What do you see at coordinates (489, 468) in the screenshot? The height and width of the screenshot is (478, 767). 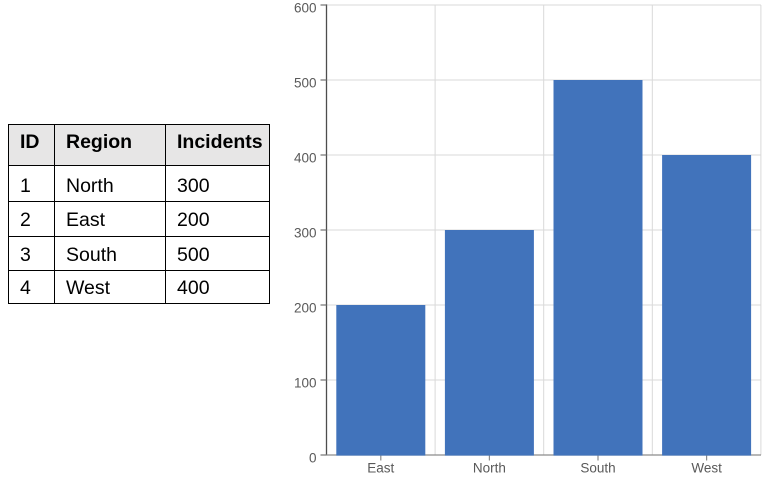 I see `svg-text: North` at bounding box center [489, 468].